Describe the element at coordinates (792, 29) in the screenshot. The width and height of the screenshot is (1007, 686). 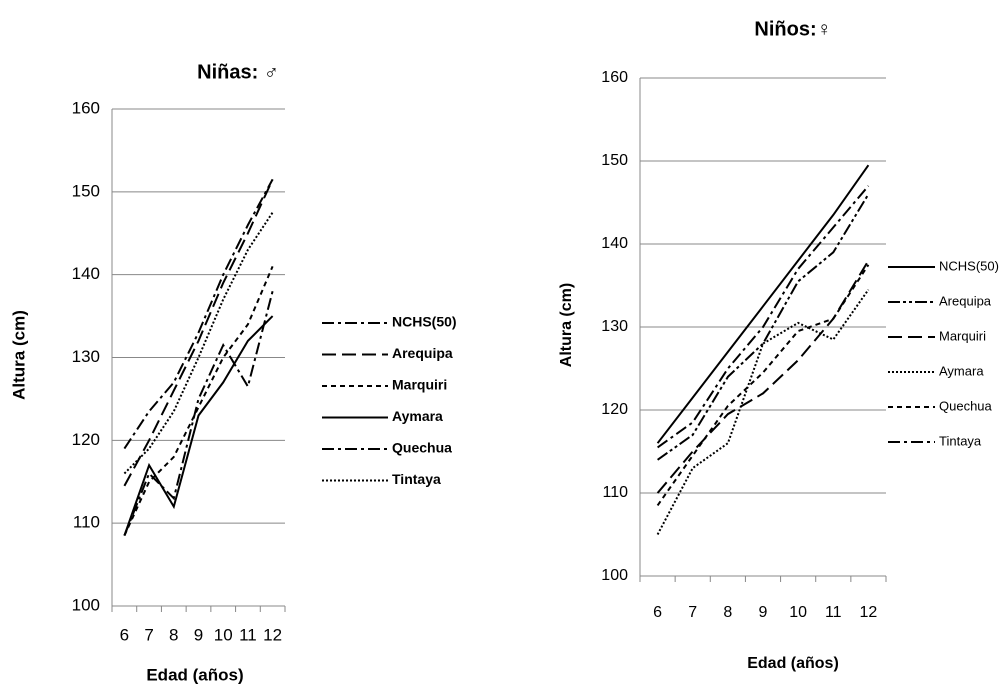
I see `chart-title: Niños:♀` at that location.